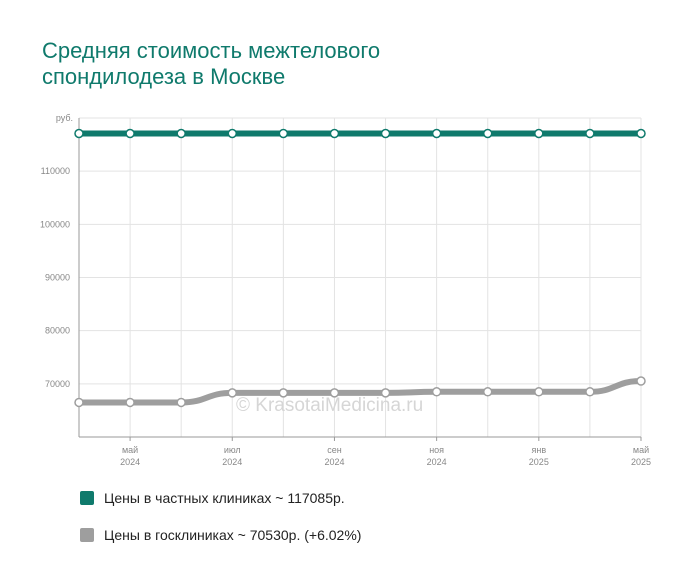  Describe the element at coordinates (57, 384) in the screenshot. I see `y-tick-label: 70000` at that location.